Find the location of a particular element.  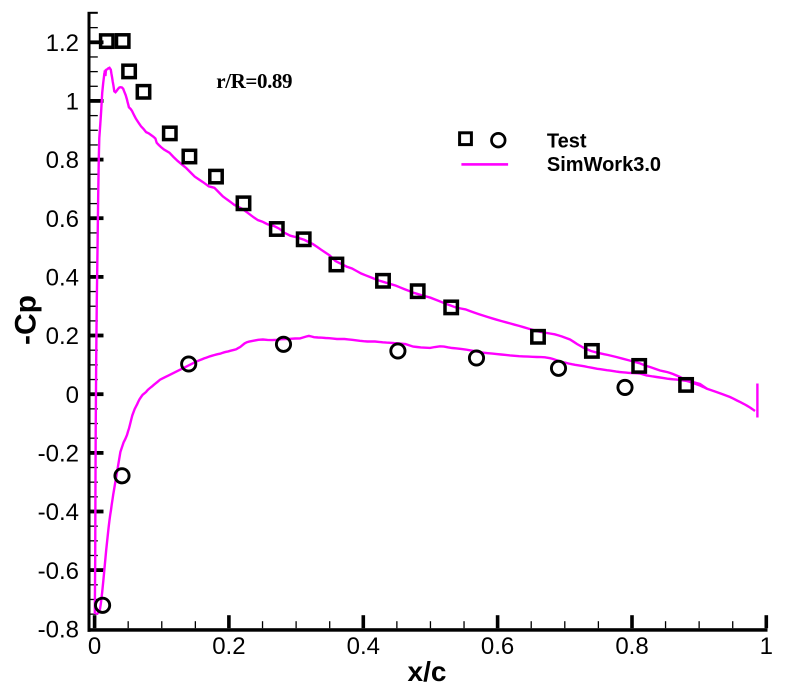

svg-text: x/c is located at coordinates (427, 671).